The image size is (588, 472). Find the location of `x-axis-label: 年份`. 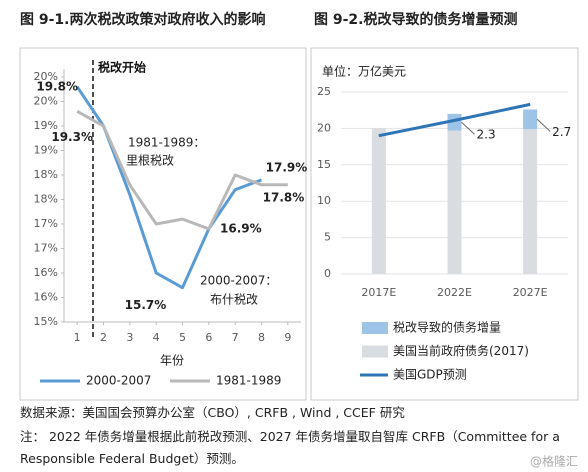

x-axis-label: 年份 is located at coordinates (172, 361).